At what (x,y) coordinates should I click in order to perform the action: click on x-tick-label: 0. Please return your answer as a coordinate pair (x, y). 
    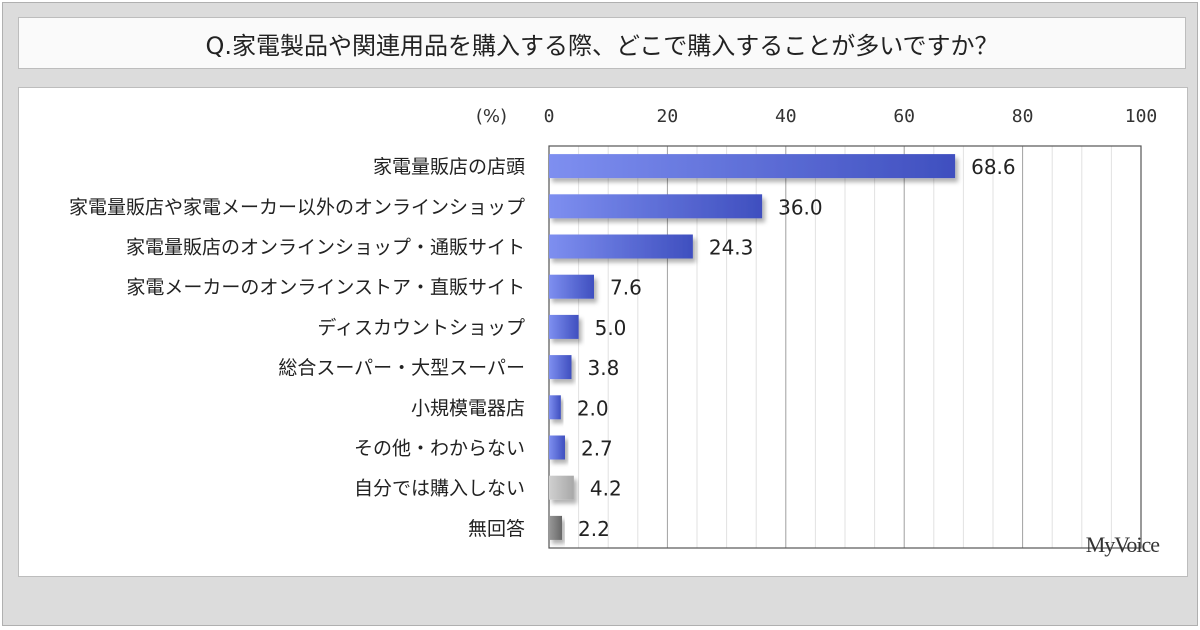
    Looking at the image, I should click on (549, 116).